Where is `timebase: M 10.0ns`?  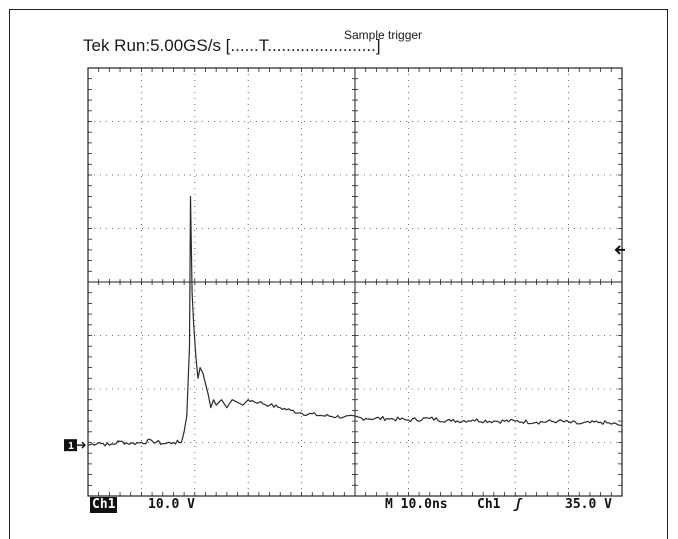
timebase: M 10.0ns is located at coordinates (416, 504).